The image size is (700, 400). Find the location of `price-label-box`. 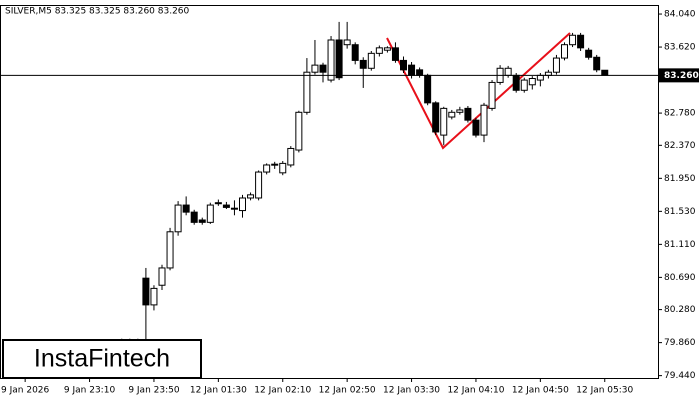

price-label-box is located at coordinates (679, 75).